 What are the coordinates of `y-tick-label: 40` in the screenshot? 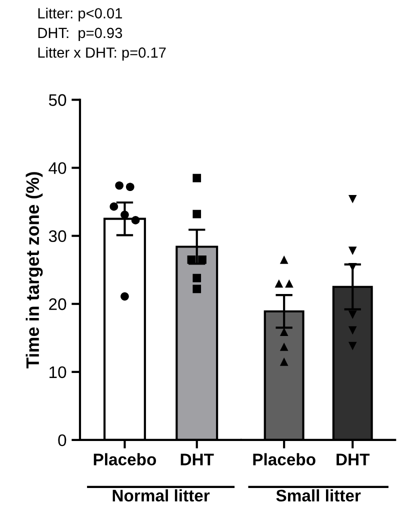 It's located at (57, 168).